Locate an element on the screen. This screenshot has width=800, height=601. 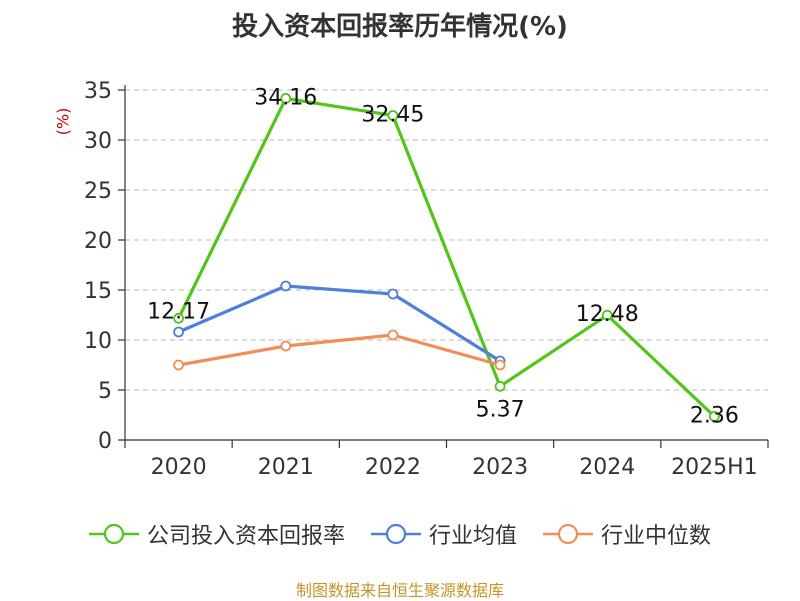
legend-item-1: 行业均值 is located at coordinates (443, 534).